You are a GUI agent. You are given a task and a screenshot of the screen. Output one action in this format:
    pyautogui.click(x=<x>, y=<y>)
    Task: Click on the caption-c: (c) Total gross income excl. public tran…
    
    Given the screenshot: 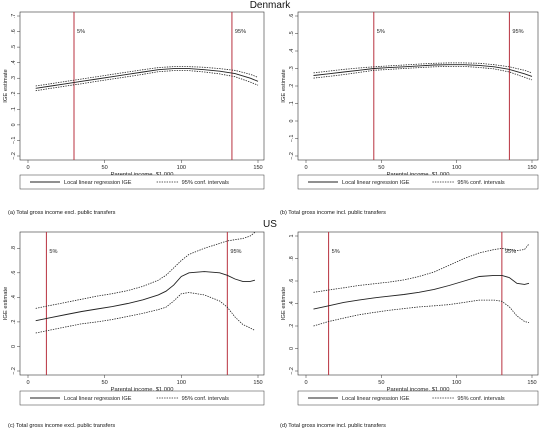 What is the action you would take?
    pyautogui.click(x=62, y=426)
    